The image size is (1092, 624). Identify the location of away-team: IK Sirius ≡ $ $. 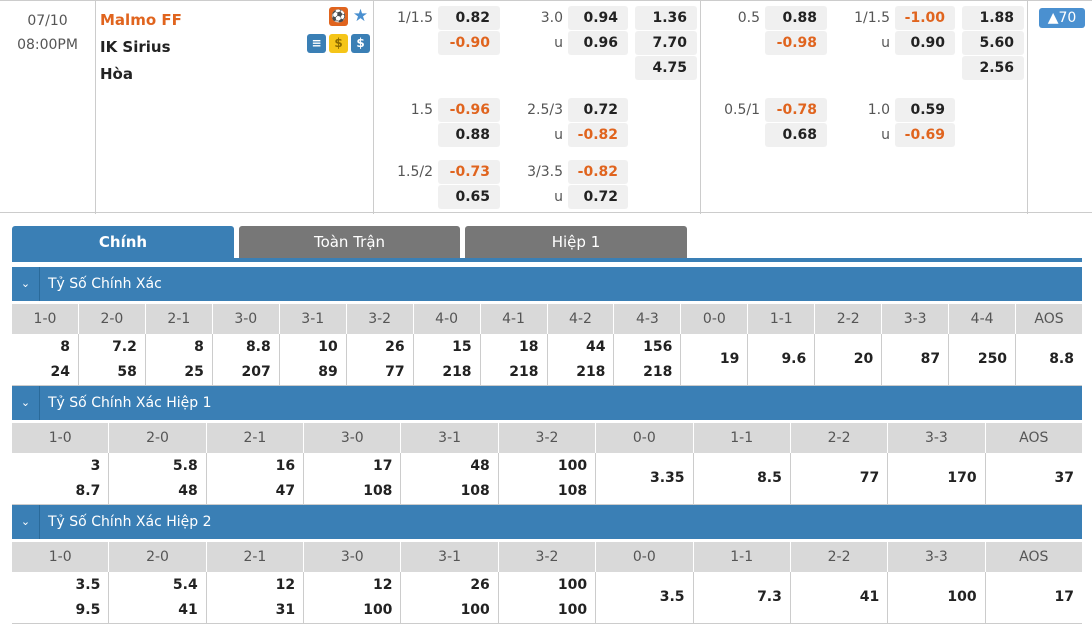
(236, 47).